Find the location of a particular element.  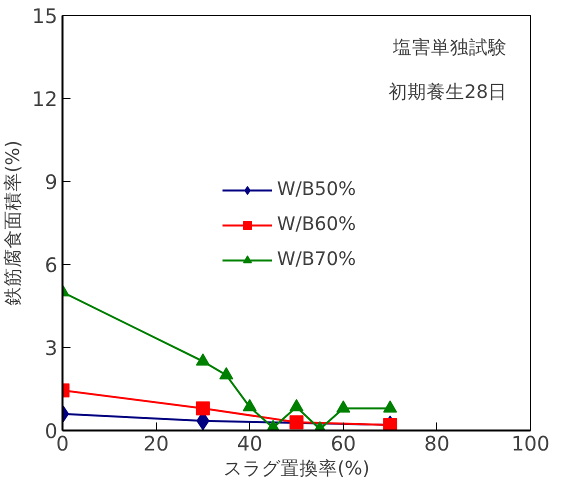

y-tick-label: 6 is located at coordinates (51, 265).